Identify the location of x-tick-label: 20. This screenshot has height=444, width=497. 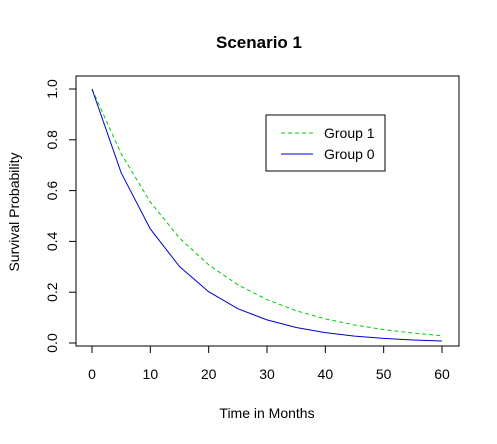
(209, 374).